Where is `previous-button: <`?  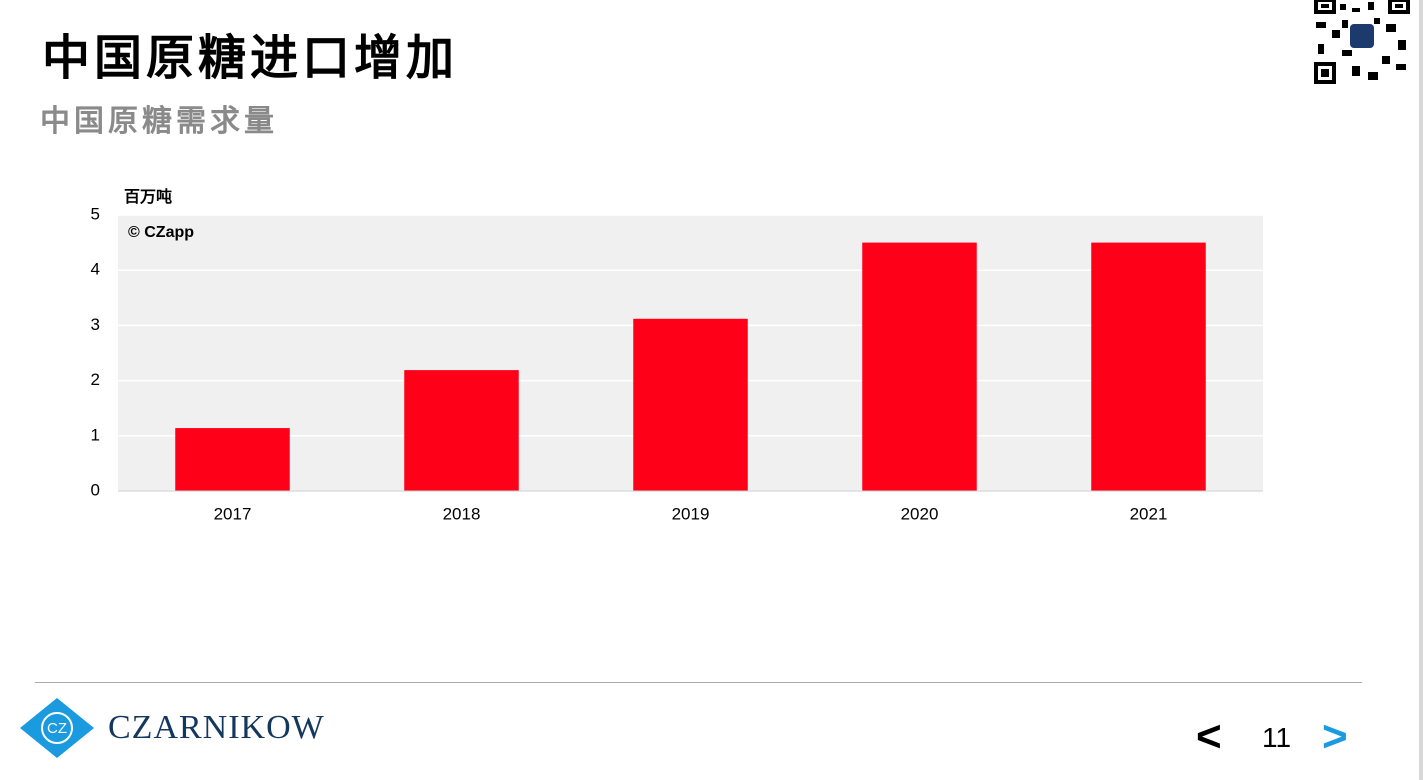
previous-button: < is located at coordinates (1209, 736).